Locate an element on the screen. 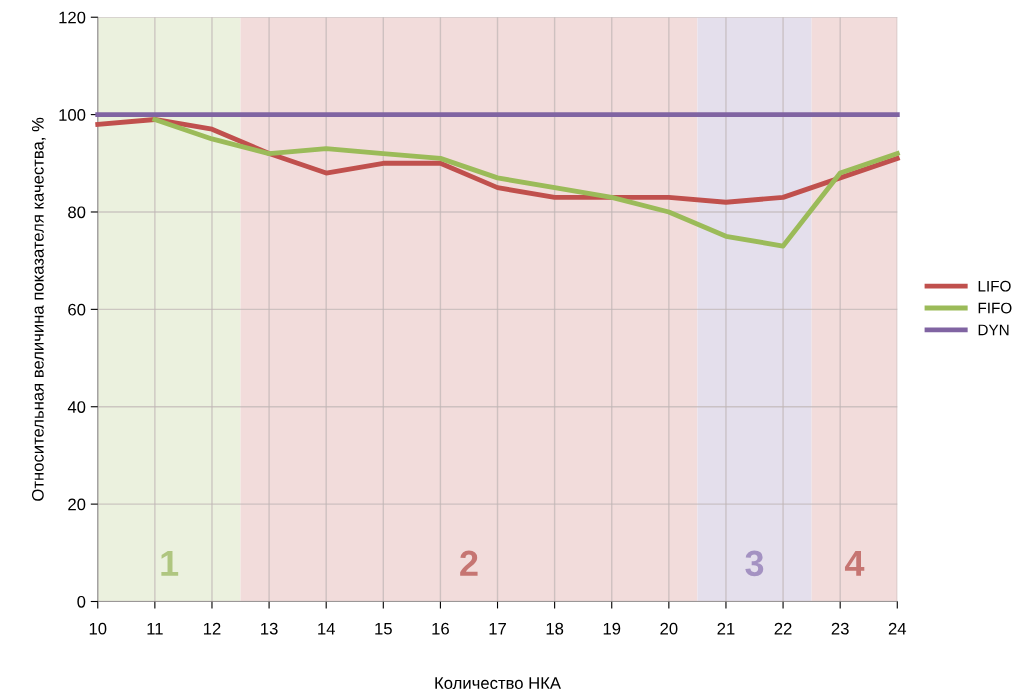 The height and width of the screenshot is (689, 1029). x-tick-label: 16 is located at coordinates (440, 628).